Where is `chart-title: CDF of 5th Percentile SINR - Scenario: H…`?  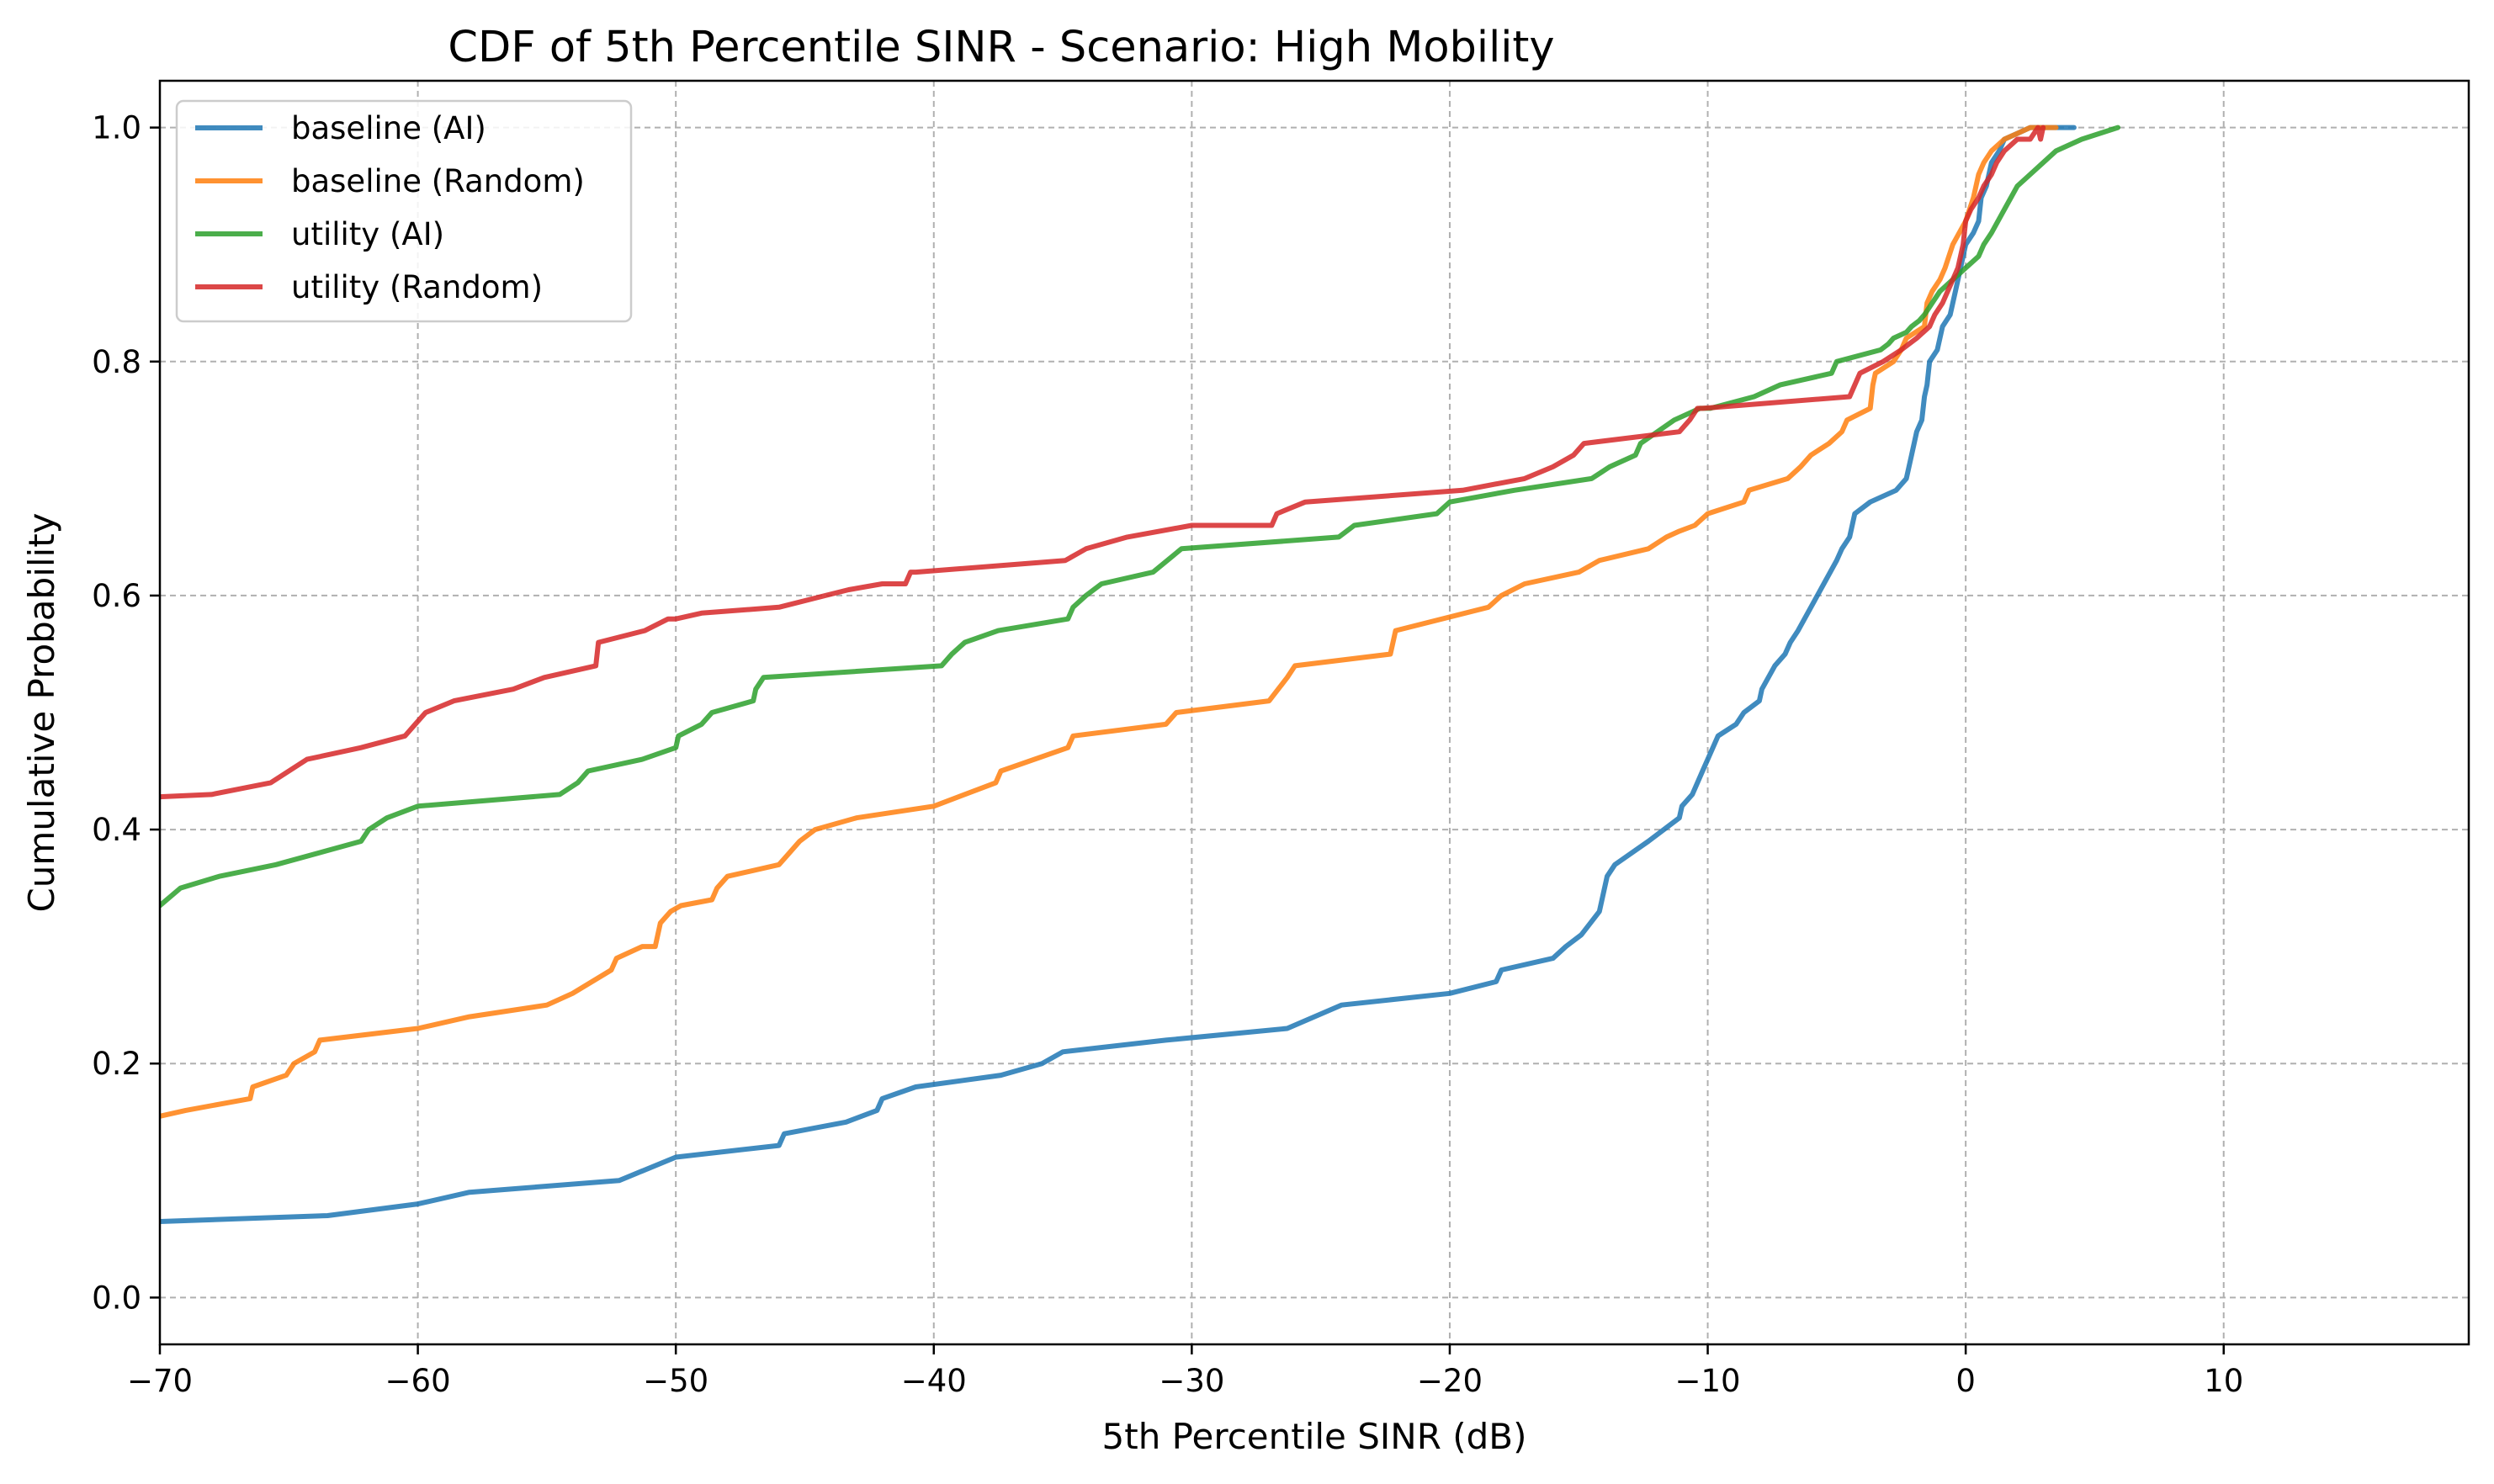
chart-title: CDF of 5th Percentile SINR - Scenario: H… is located at coordinates (1001, 47).